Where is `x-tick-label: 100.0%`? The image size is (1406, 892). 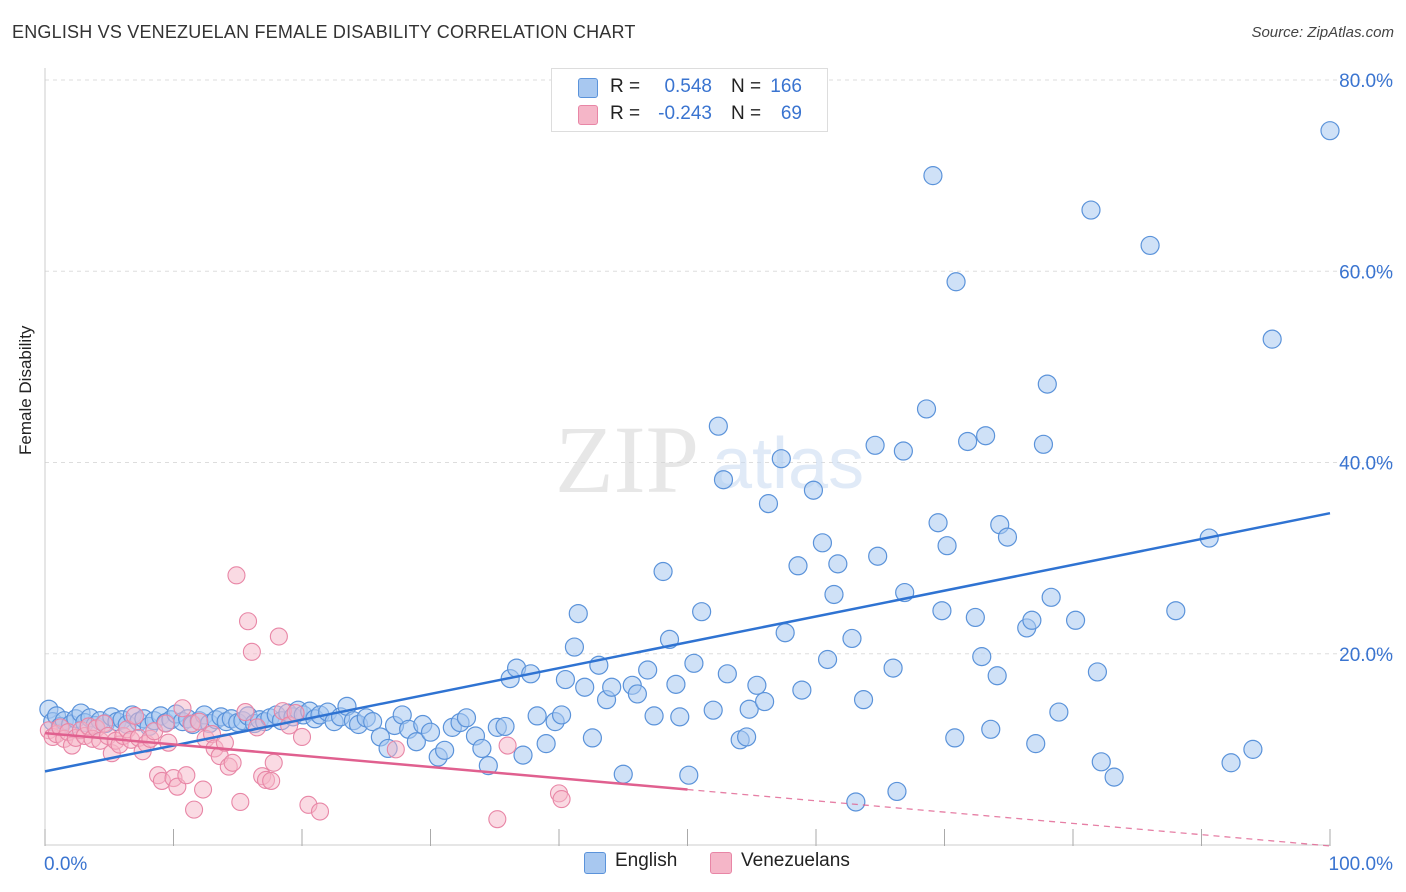
x-tick-label: 100.0% is located at coordinates (1361, 864).